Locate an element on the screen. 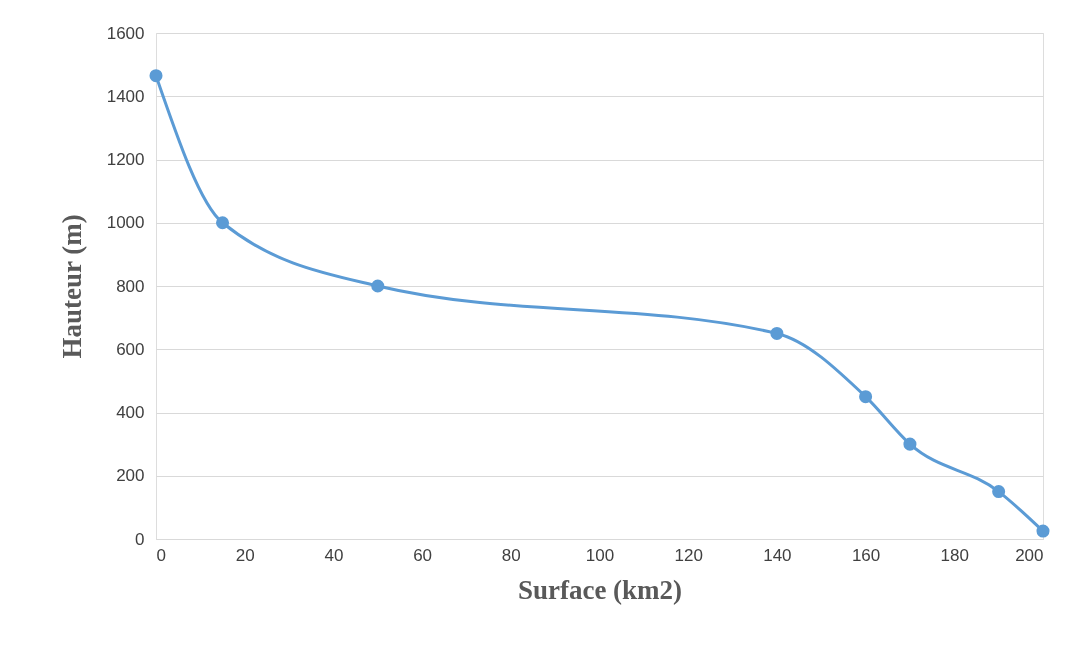 This screenshot has height=660, width=1086. x-tick-label: 100 is located at coordinates (600, 555).